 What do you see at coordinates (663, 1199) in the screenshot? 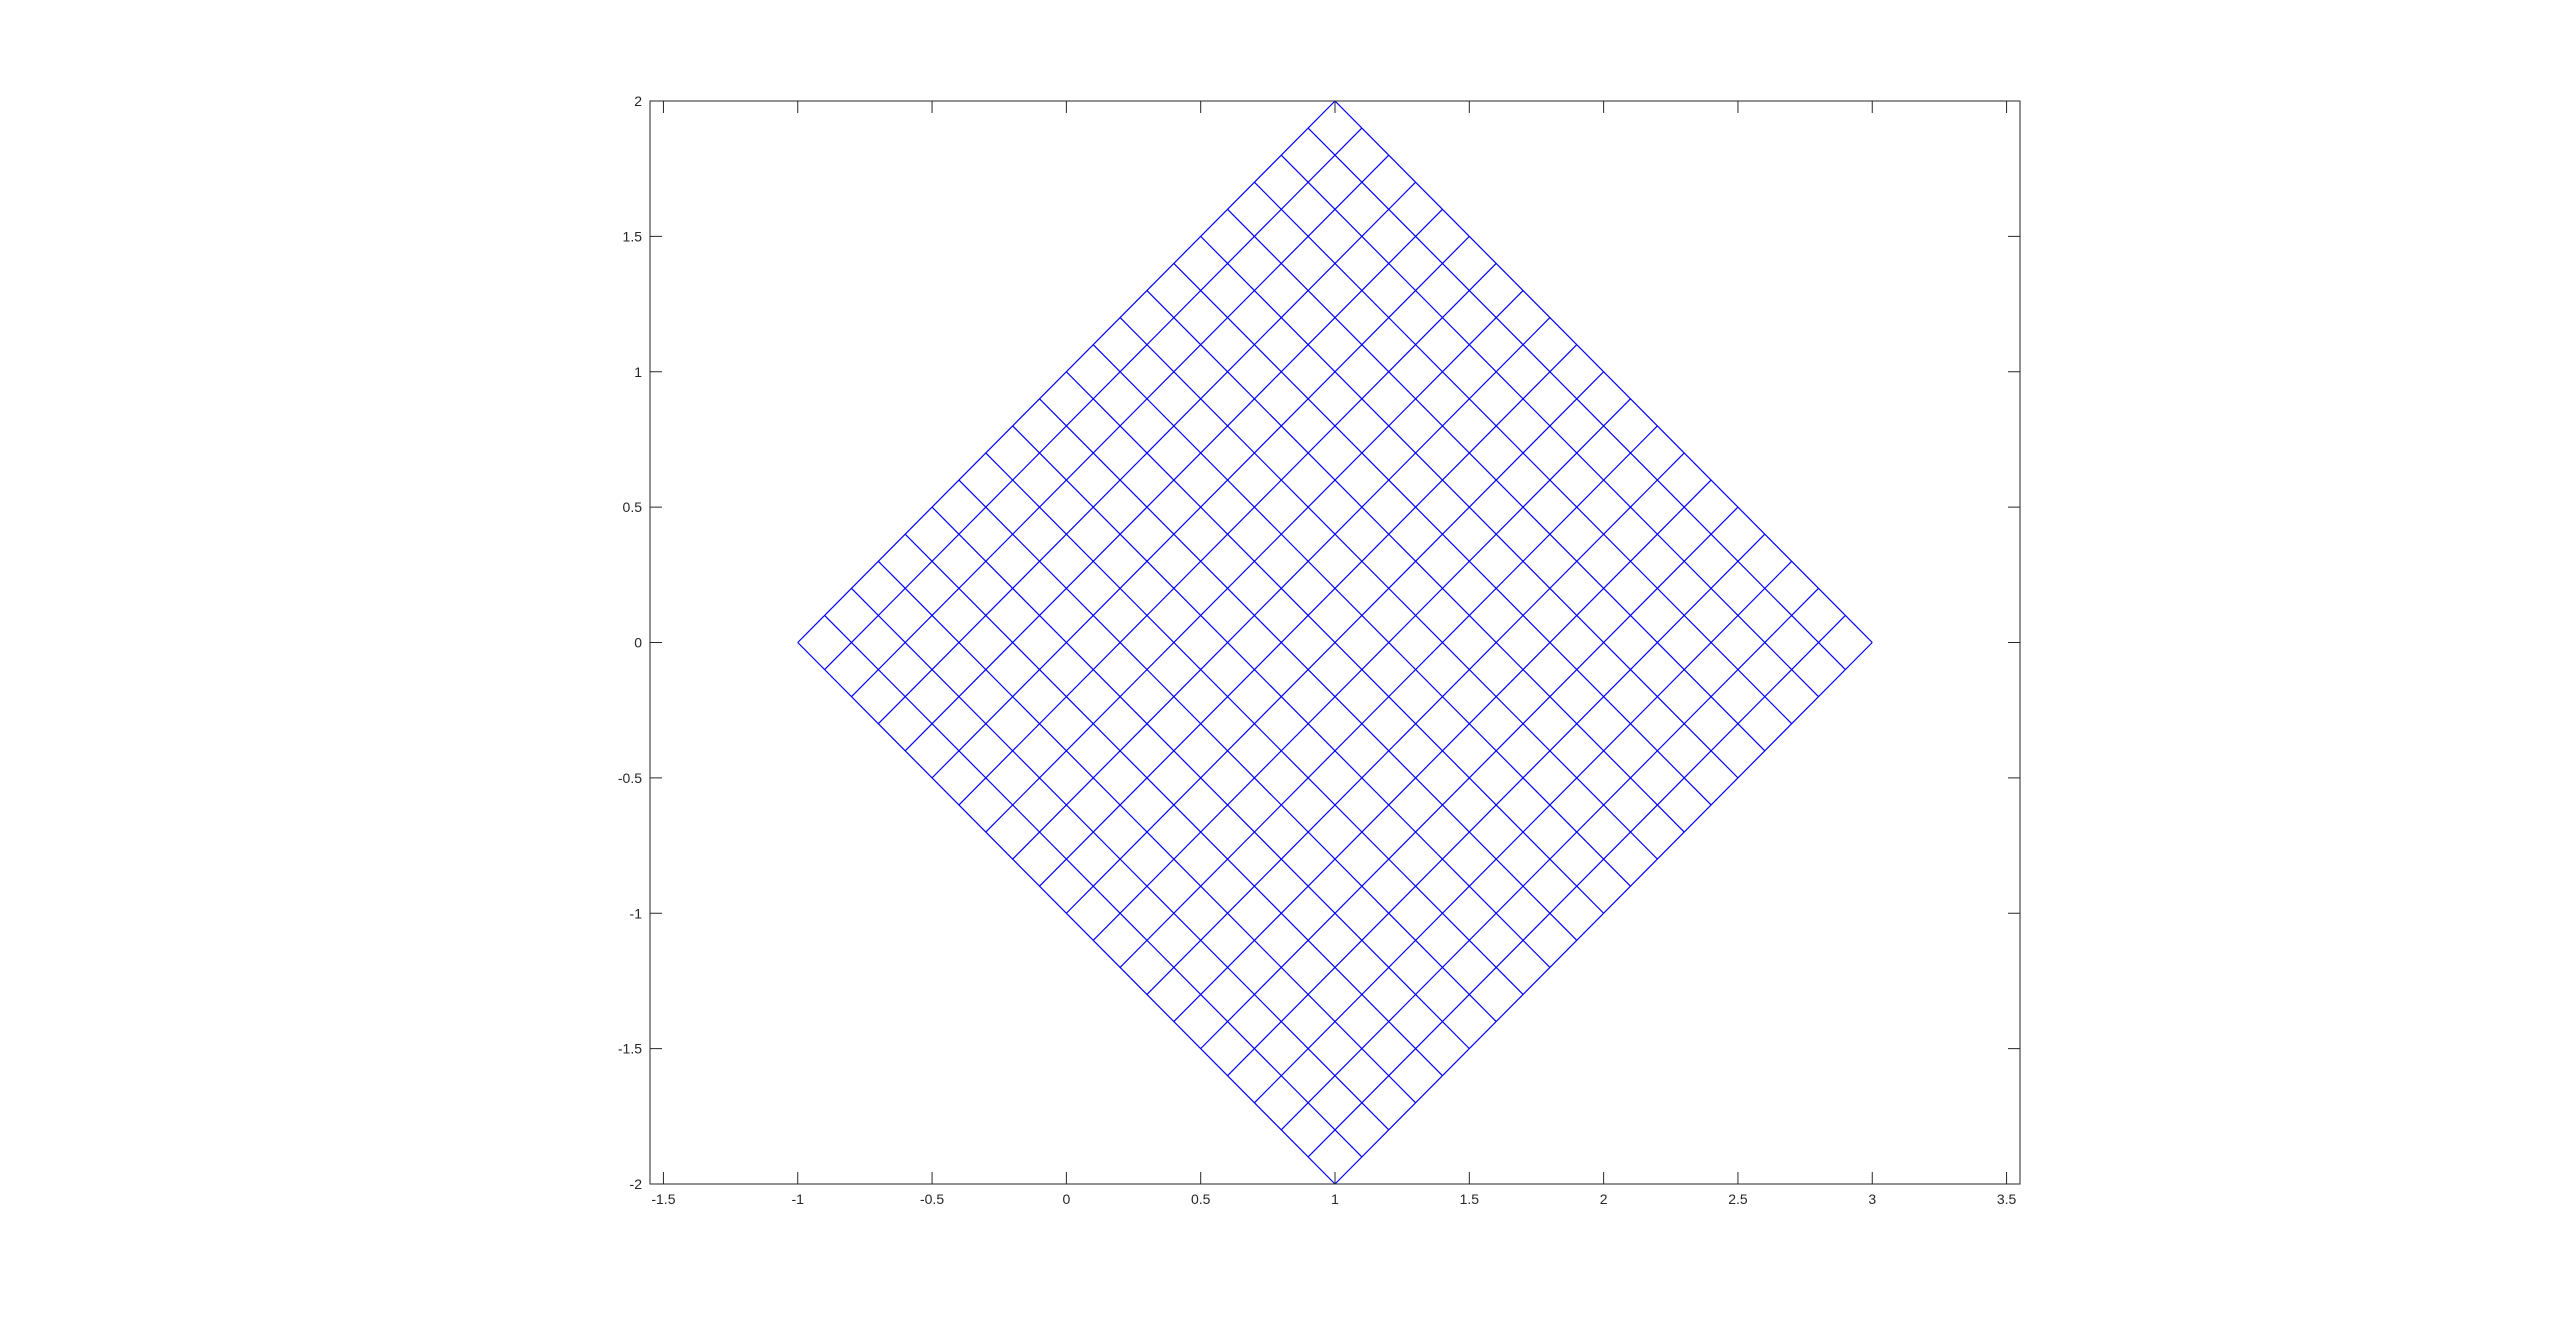
I see `x-tick-label: -1.5` at bounding box center [663, 1199].